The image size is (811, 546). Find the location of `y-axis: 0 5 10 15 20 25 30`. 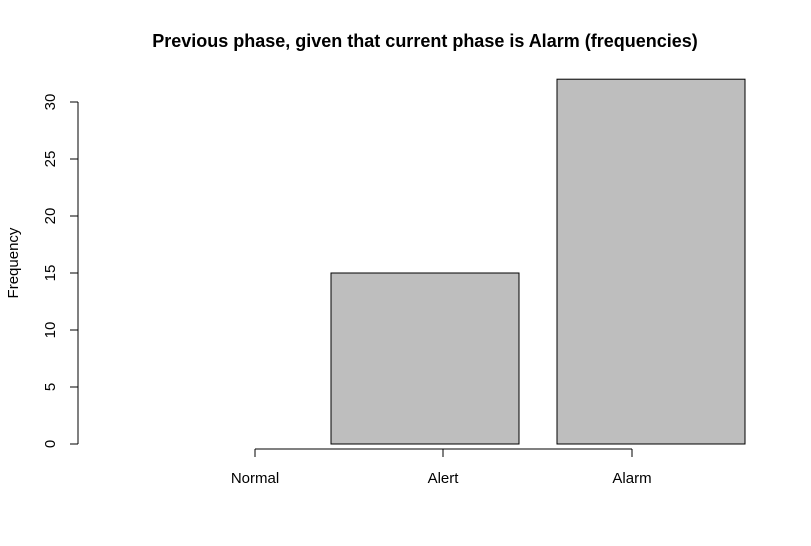

y-axis: 0 5 10 15 20 25 30 is located at coordinates (60, 271).